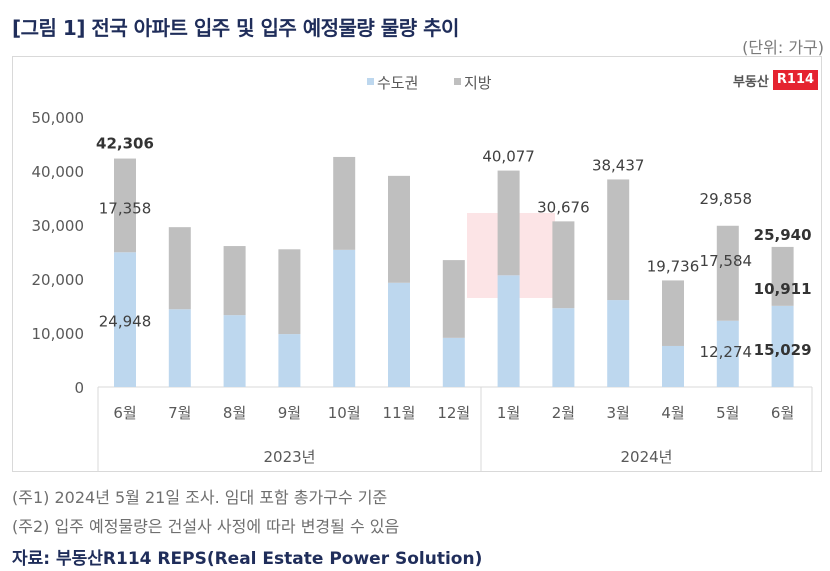 The image size is (830, 571). Describe the element at coordinates (783, 47) in the screenshot. I see `unit-label: (단위: 가구)` at that location.